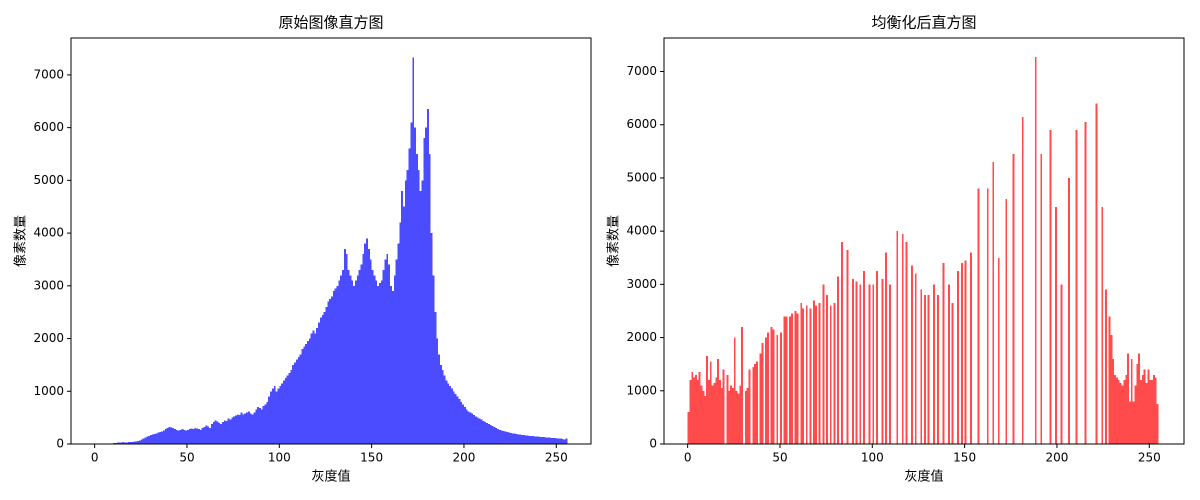 This screenshot has height=500, width=1200. What do you see at coordinates (641, 231) in the screenshot?
I see `y-tick-label: 4000` at bounding box center [641, 231].